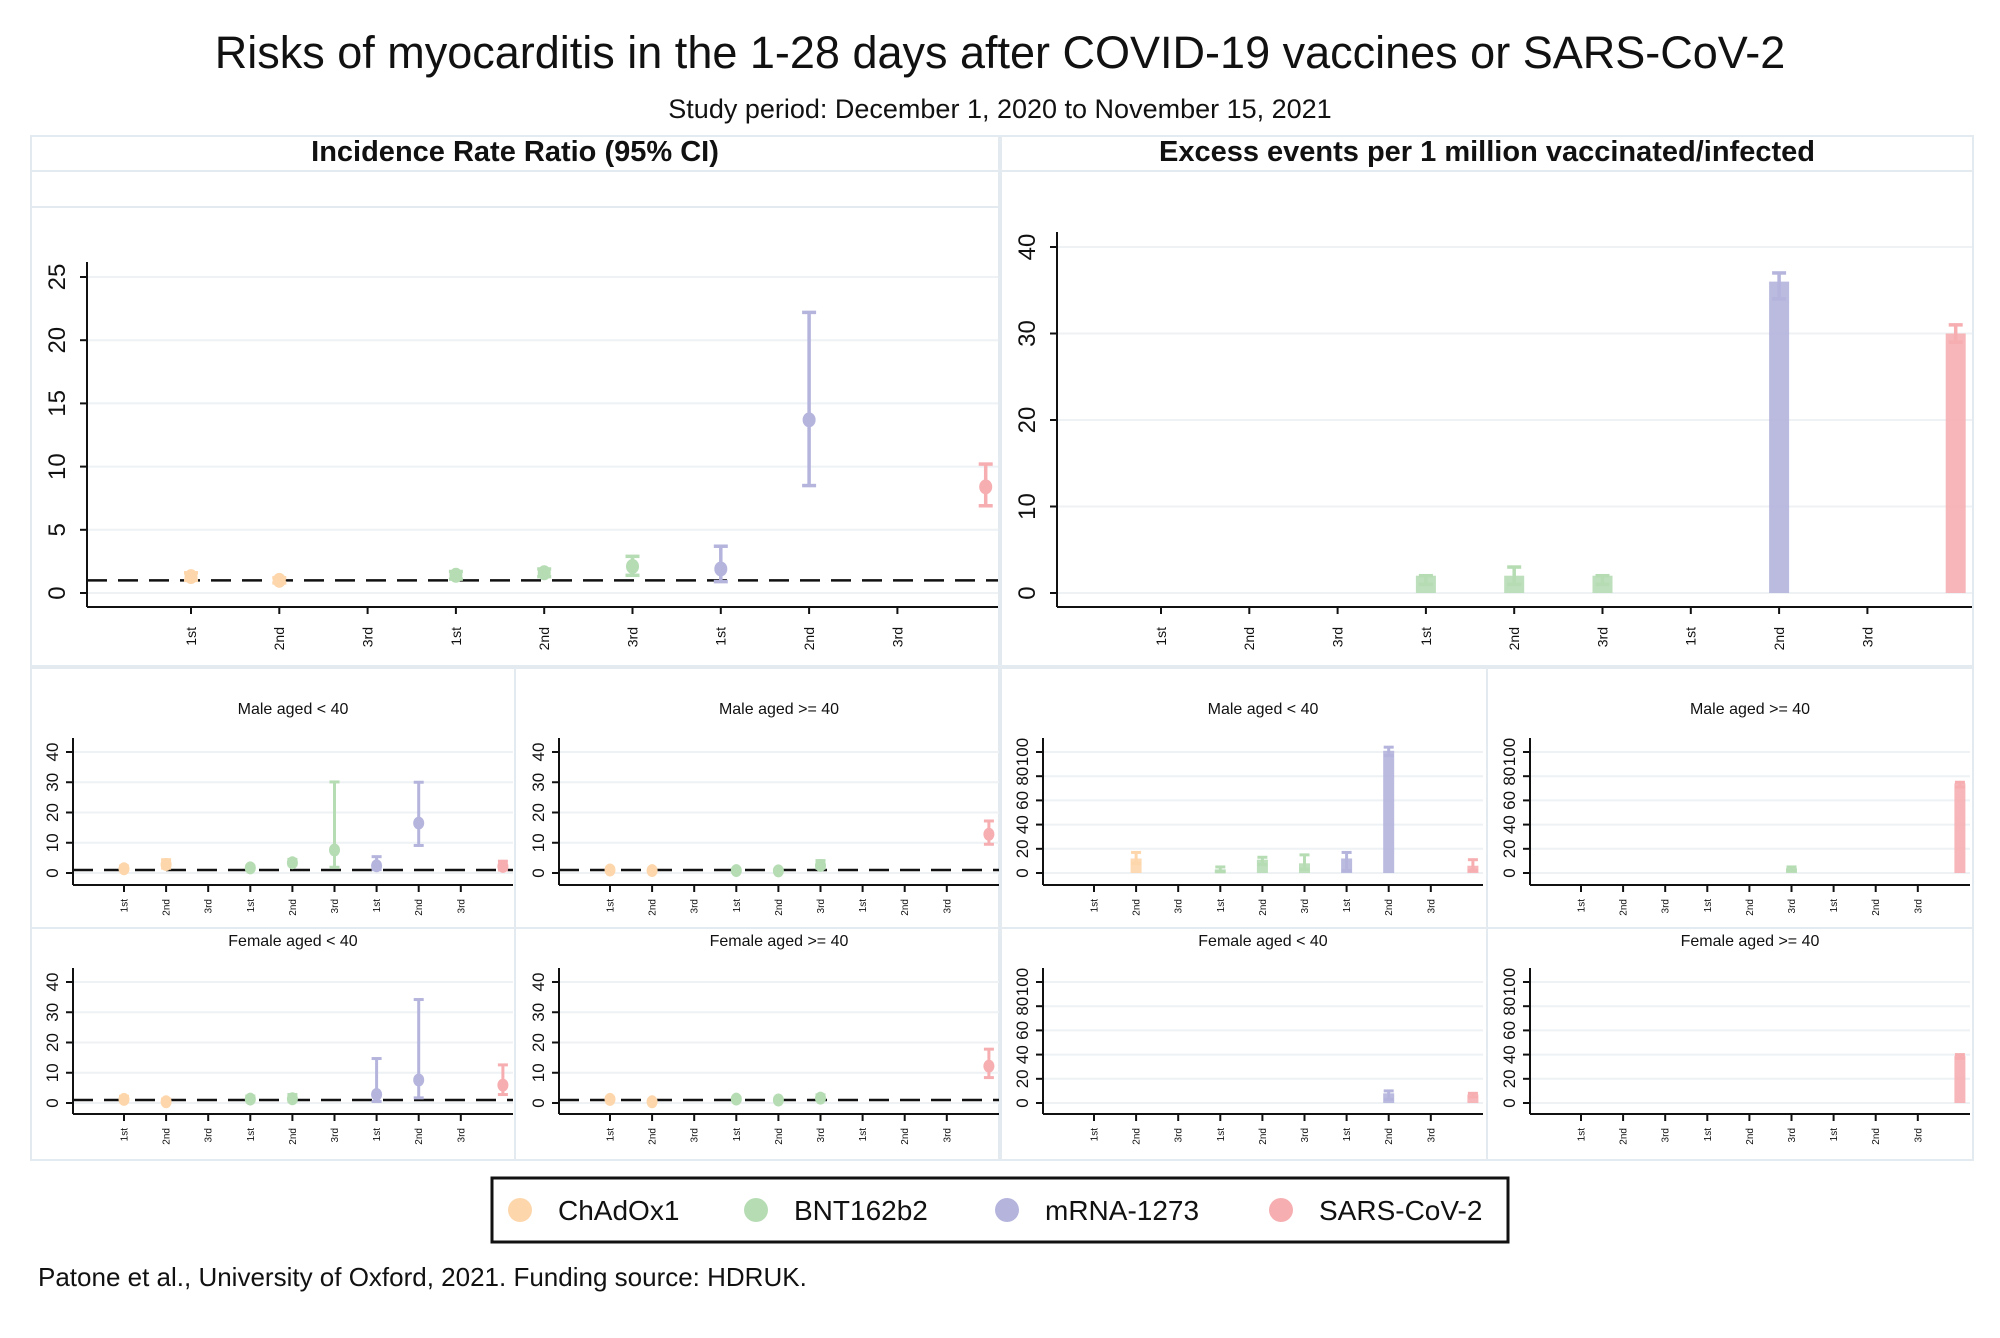  I want to click on chart-title: Male aged >= 40, so click(1750, 709).